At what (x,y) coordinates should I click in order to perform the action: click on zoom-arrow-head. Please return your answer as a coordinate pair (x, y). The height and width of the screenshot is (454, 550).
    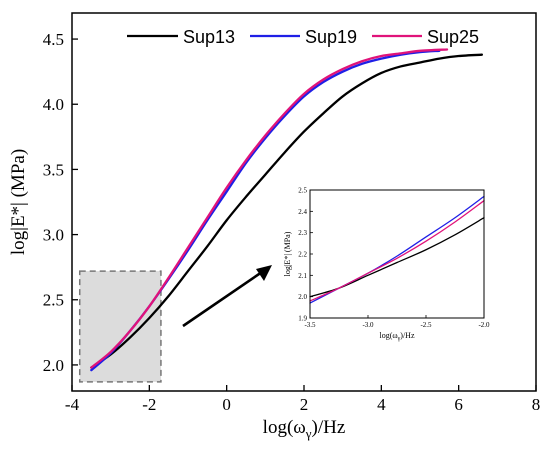
    Looking at the image, I should click on (264, 273).